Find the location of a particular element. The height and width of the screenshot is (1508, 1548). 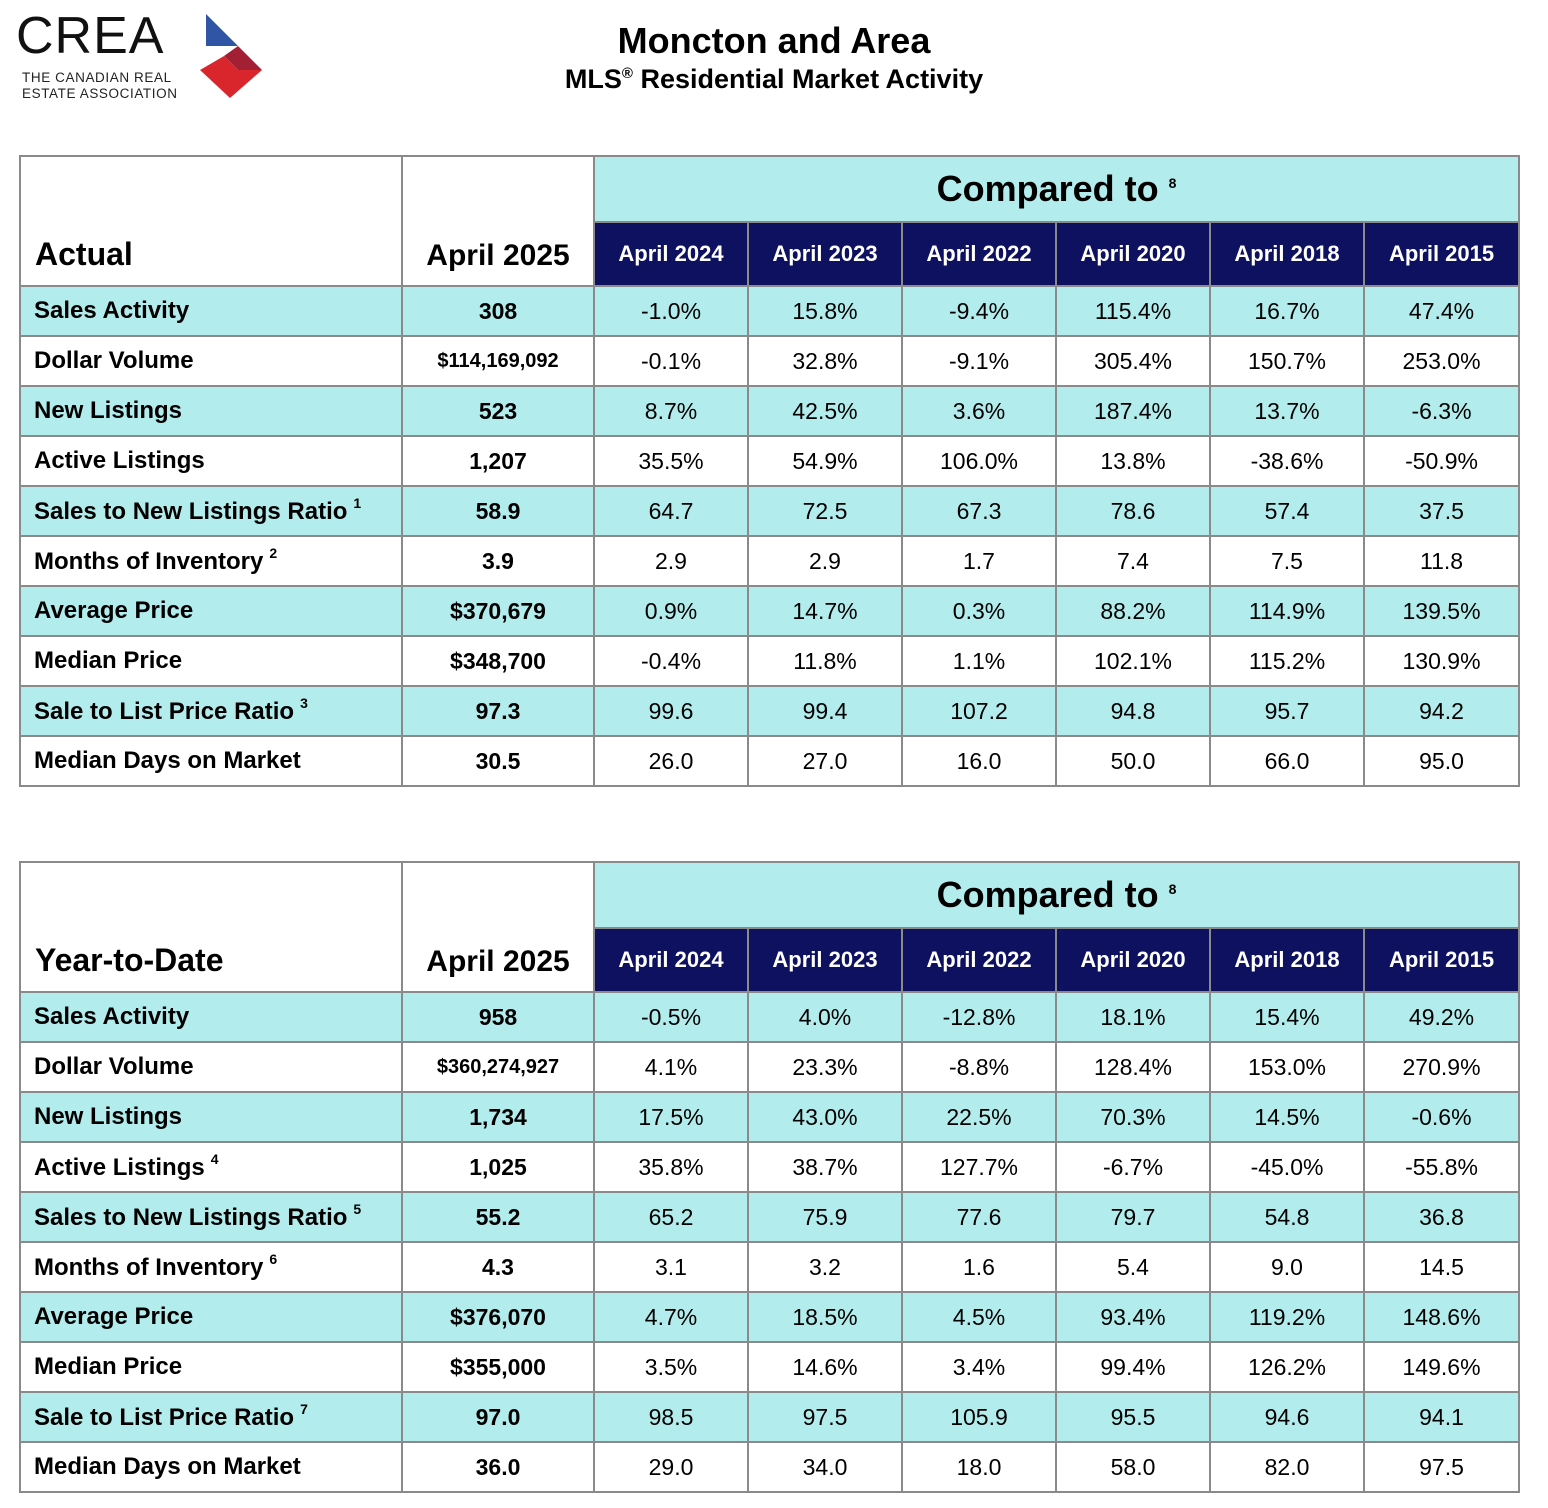

compare-value: 107.2 is located at coordinates (979, 711).